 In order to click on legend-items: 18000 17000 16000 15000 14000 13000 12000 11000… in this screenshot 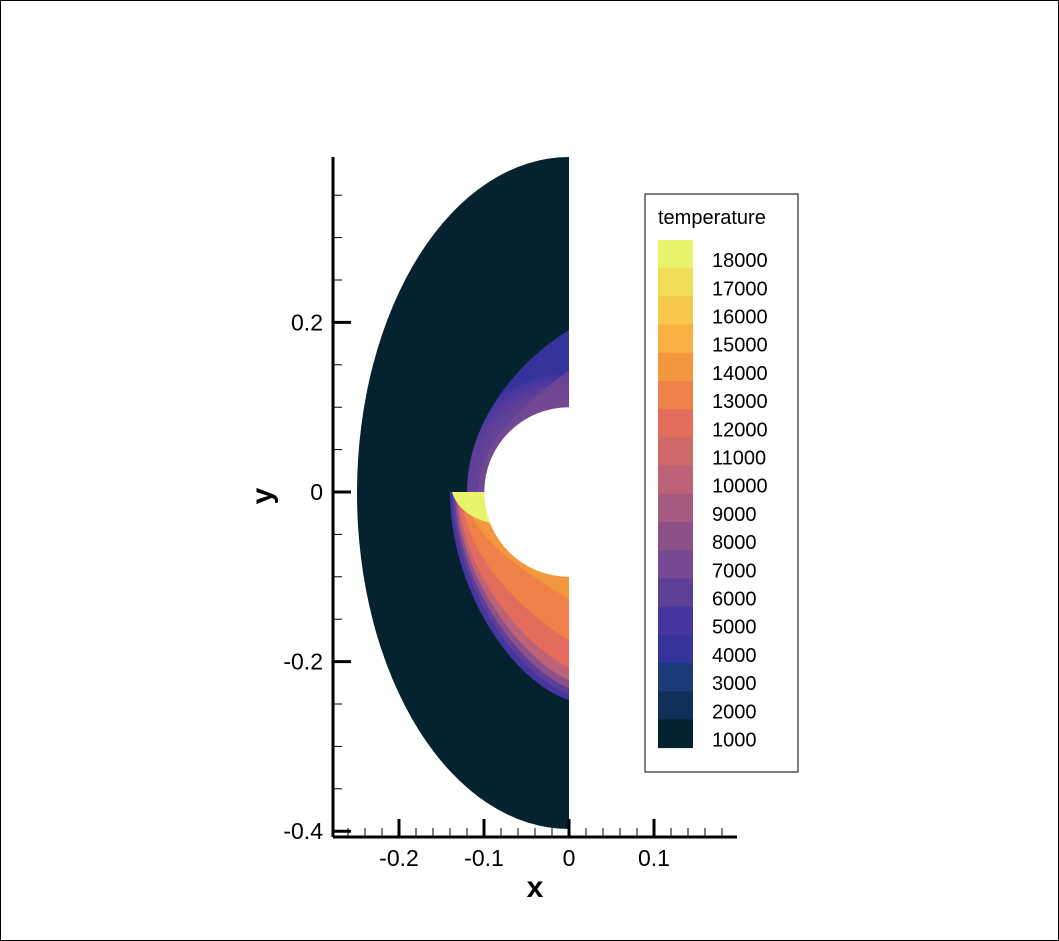, I will do `click(713, 496)`.